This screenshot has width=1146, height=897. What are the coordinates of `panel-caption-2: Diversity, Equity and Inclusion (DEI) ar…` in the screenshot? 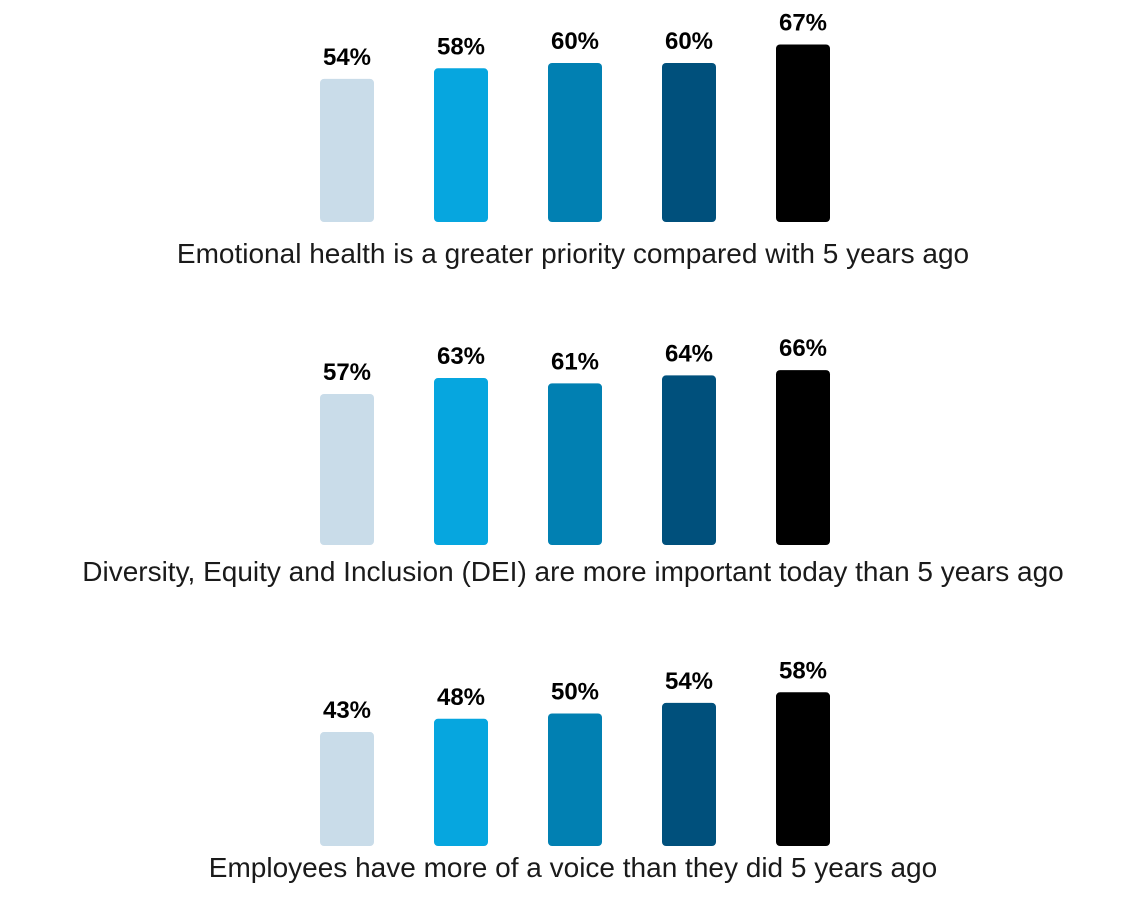 It's located at (573, 571).